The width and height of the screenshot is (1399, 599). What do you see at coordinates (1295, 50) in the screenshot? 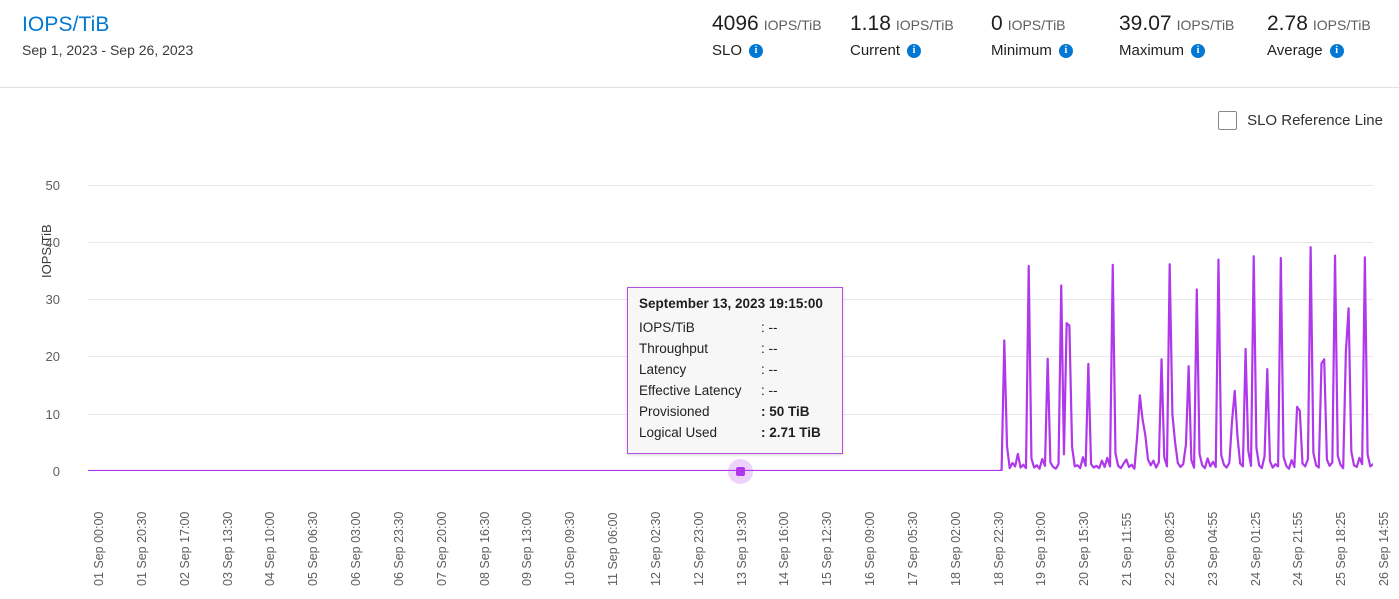
I see `stat-average-label: Average` at bounding box center [1295, 50].